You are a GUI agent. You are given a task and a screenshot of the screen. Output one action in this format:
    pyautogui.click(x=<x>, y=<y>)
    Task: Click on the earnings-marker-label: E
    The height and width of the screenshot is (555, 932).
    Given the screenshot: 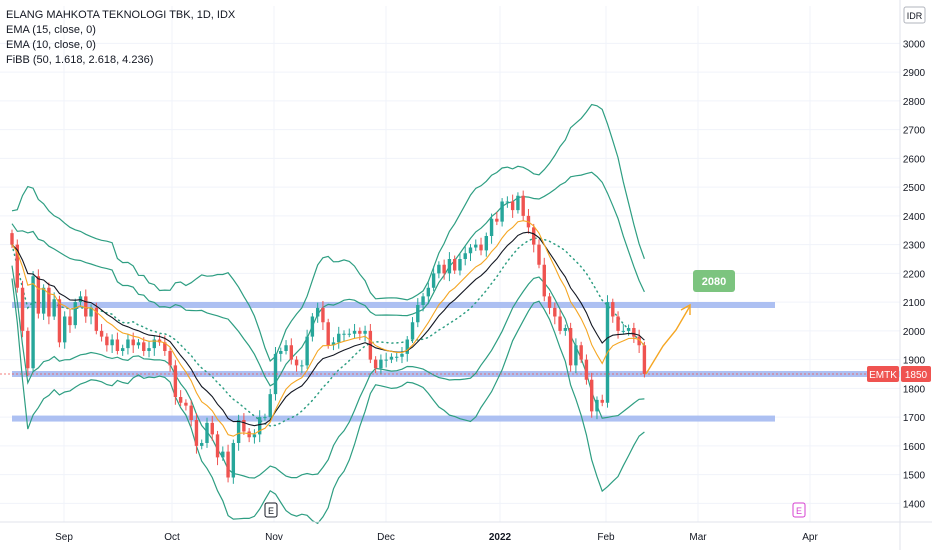 What is the action you would take?
    pyautogui.click(x=271, y=511)
    